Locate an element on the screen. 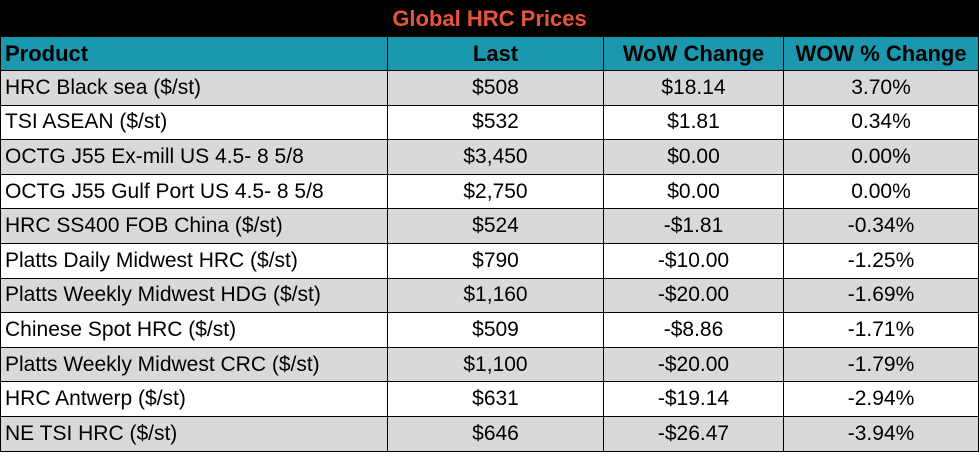 This screenshot has width=980, height=457. table-row: NE TSI HRC ($/st) $646 -$26.47 -3.94% is located at coordinates (490, 433).